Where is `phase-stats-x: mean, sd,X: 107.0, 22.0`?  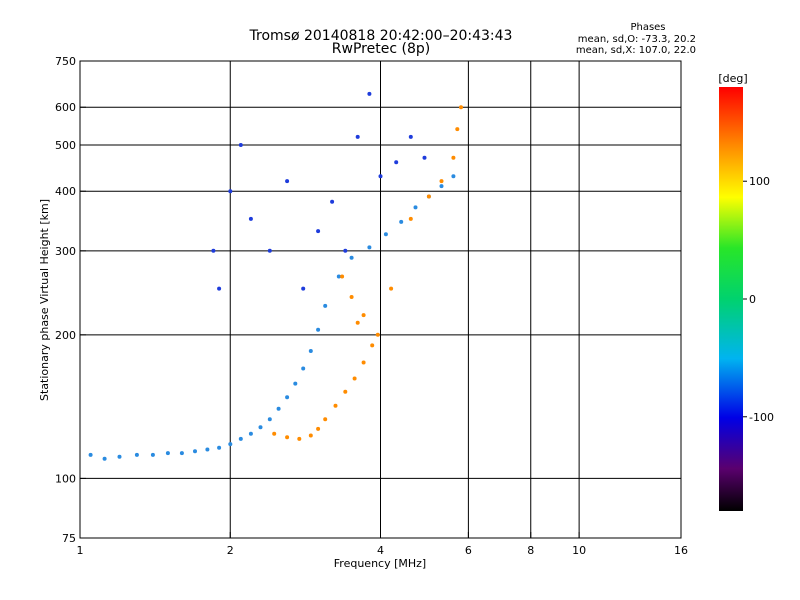 phase-stats-x: mean, sd,X: 107.0, 22.0 is located at coordinates (636, 50).